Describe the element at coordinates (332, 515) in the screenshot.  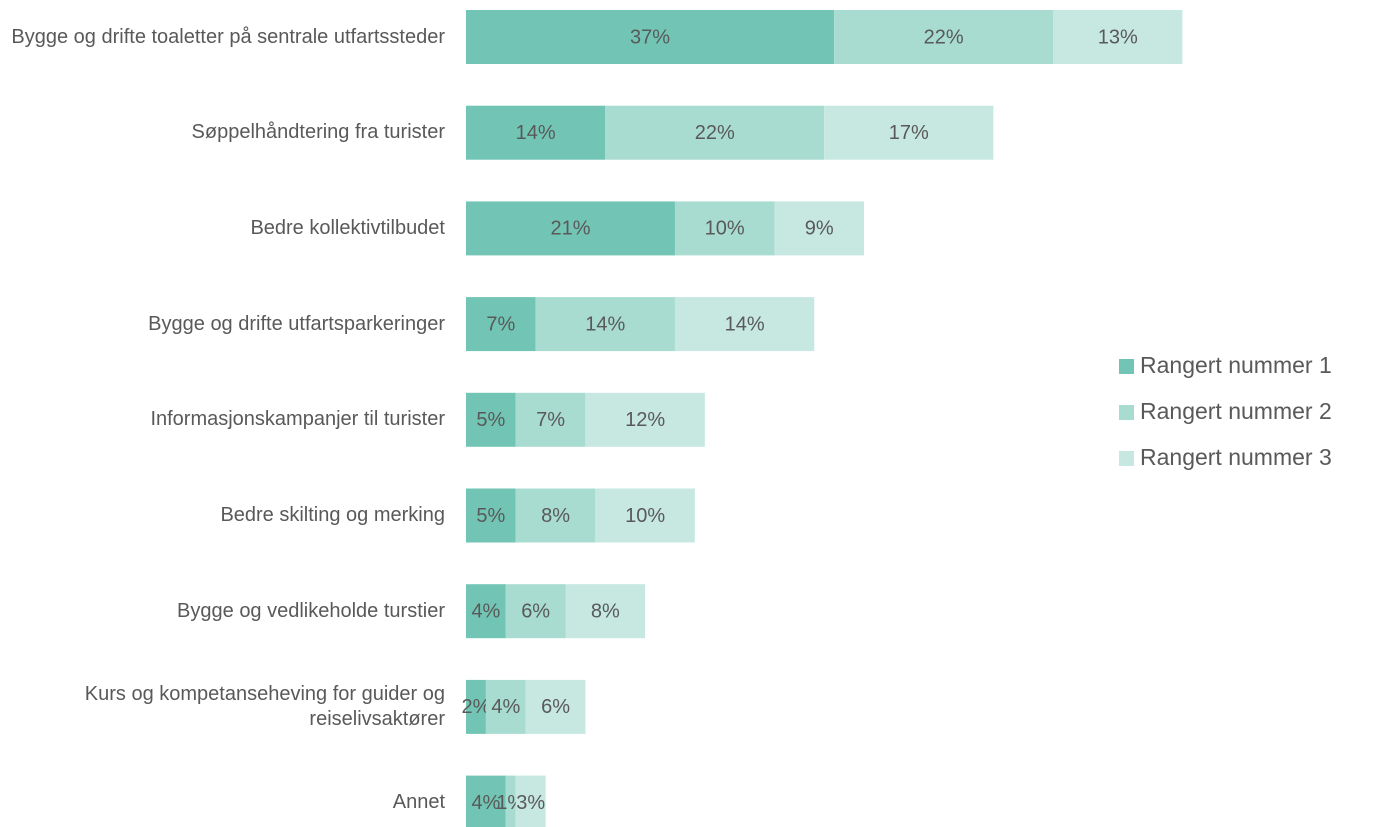
I see `category-label: Bedre skilting og merking` at that location.